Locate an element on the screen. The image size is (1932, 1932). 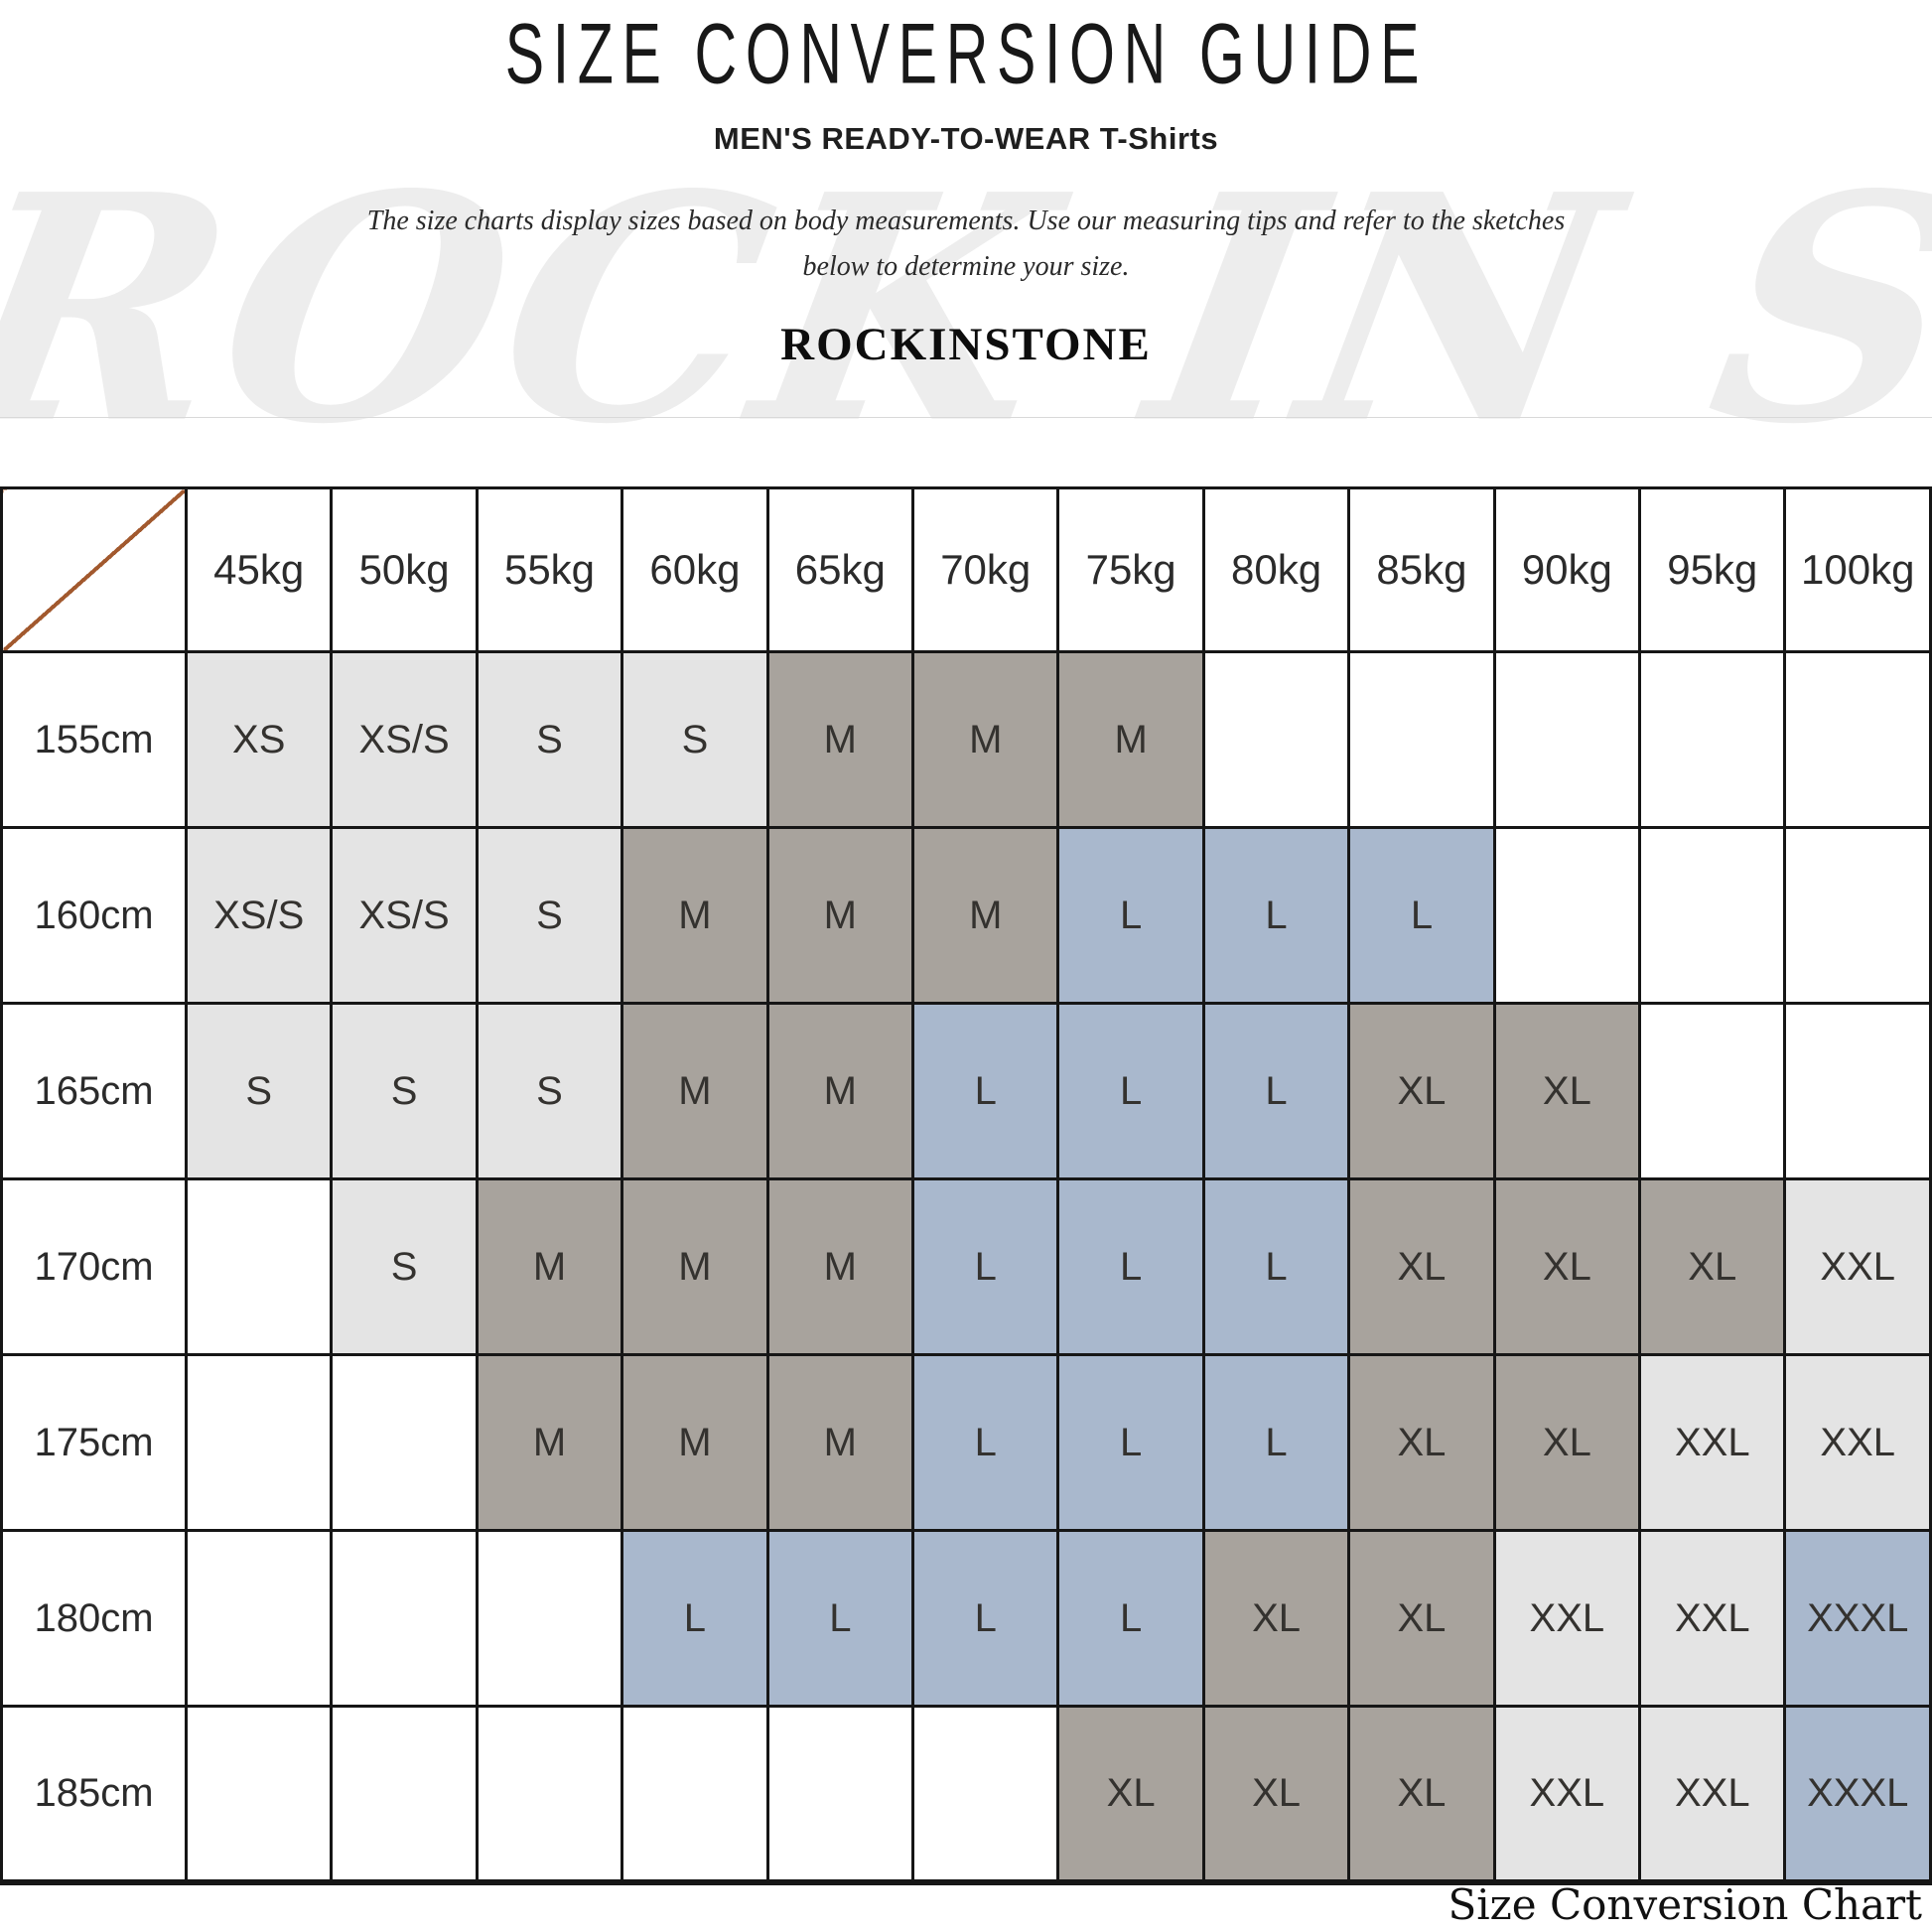
cell-185cm-90kg: XXL is located at coordinates (1567, 1795).